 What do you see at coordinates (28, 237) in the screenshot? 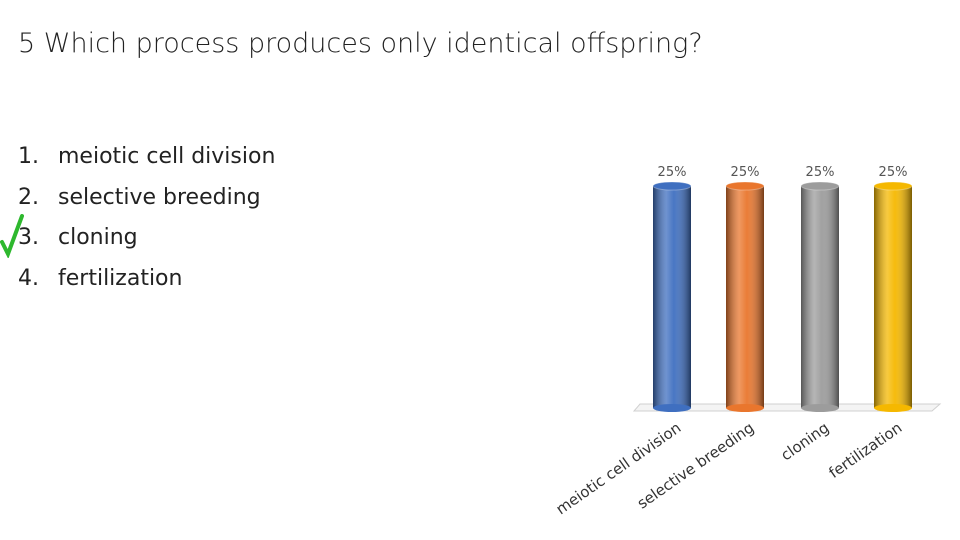
I see `option-number: 3.` at bounding box center [28, 237].